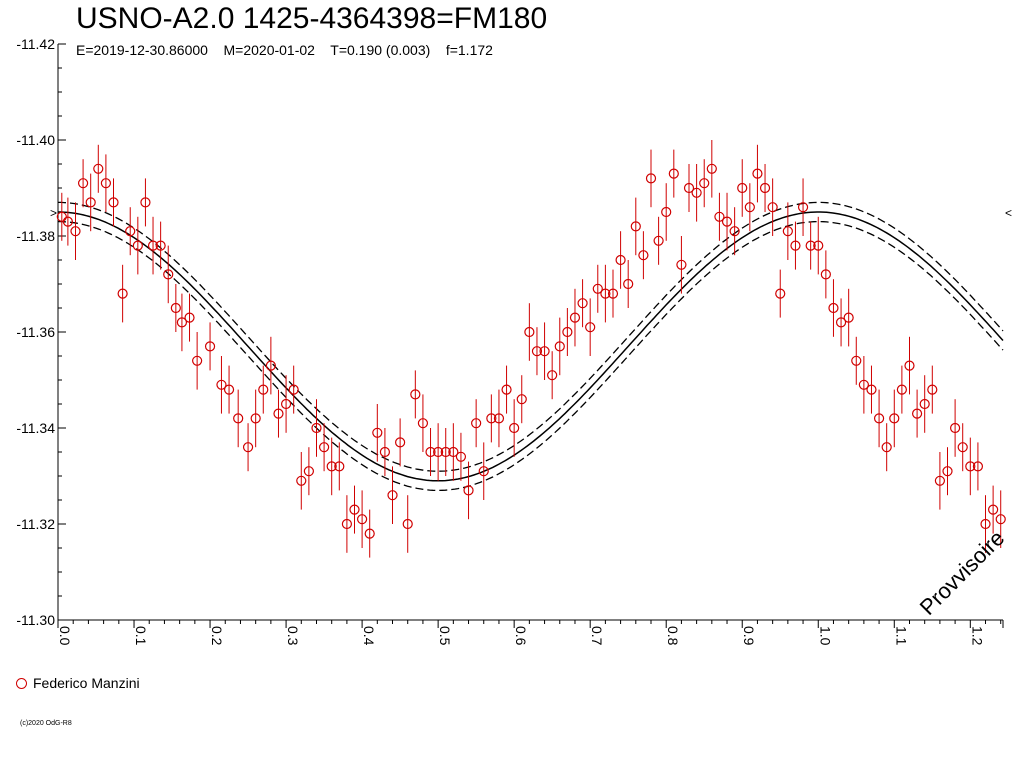  I want to click on x-tick-label: 0.4, so click(369, 636).